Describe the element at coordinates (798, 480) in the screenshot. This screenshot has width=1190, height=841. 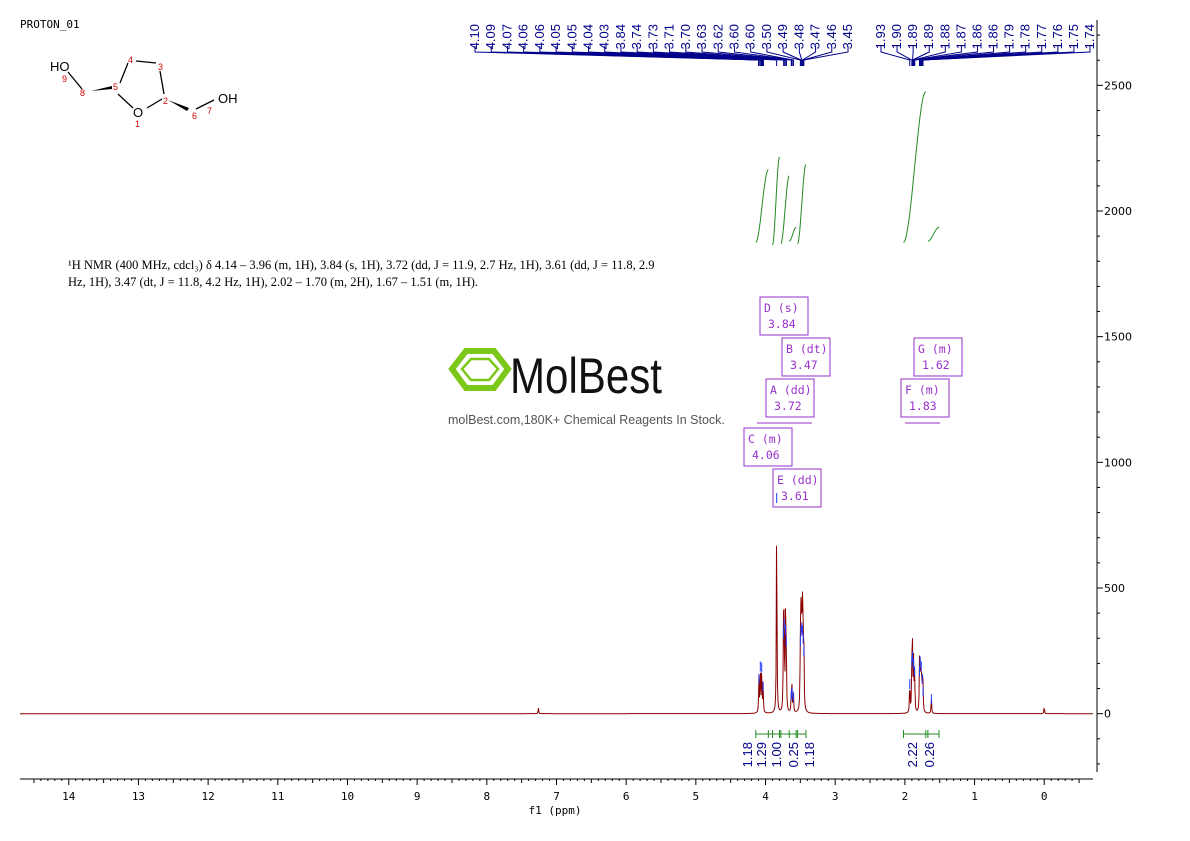
I see `multiplet-type: E (dd)` at that location.